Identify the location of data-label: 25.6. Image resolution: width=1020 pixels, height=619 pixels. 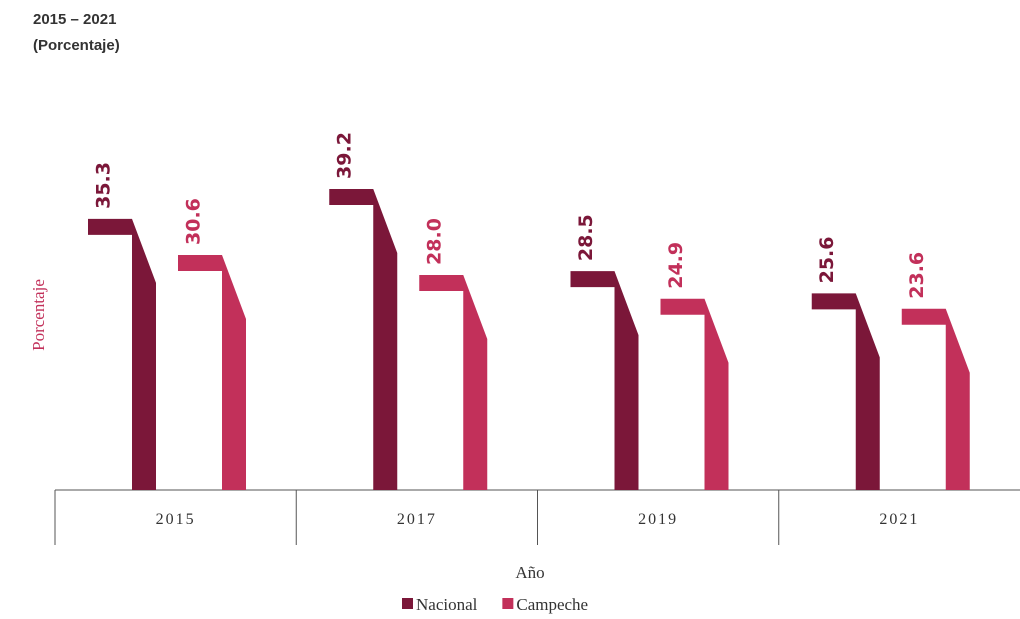
(827, 260).